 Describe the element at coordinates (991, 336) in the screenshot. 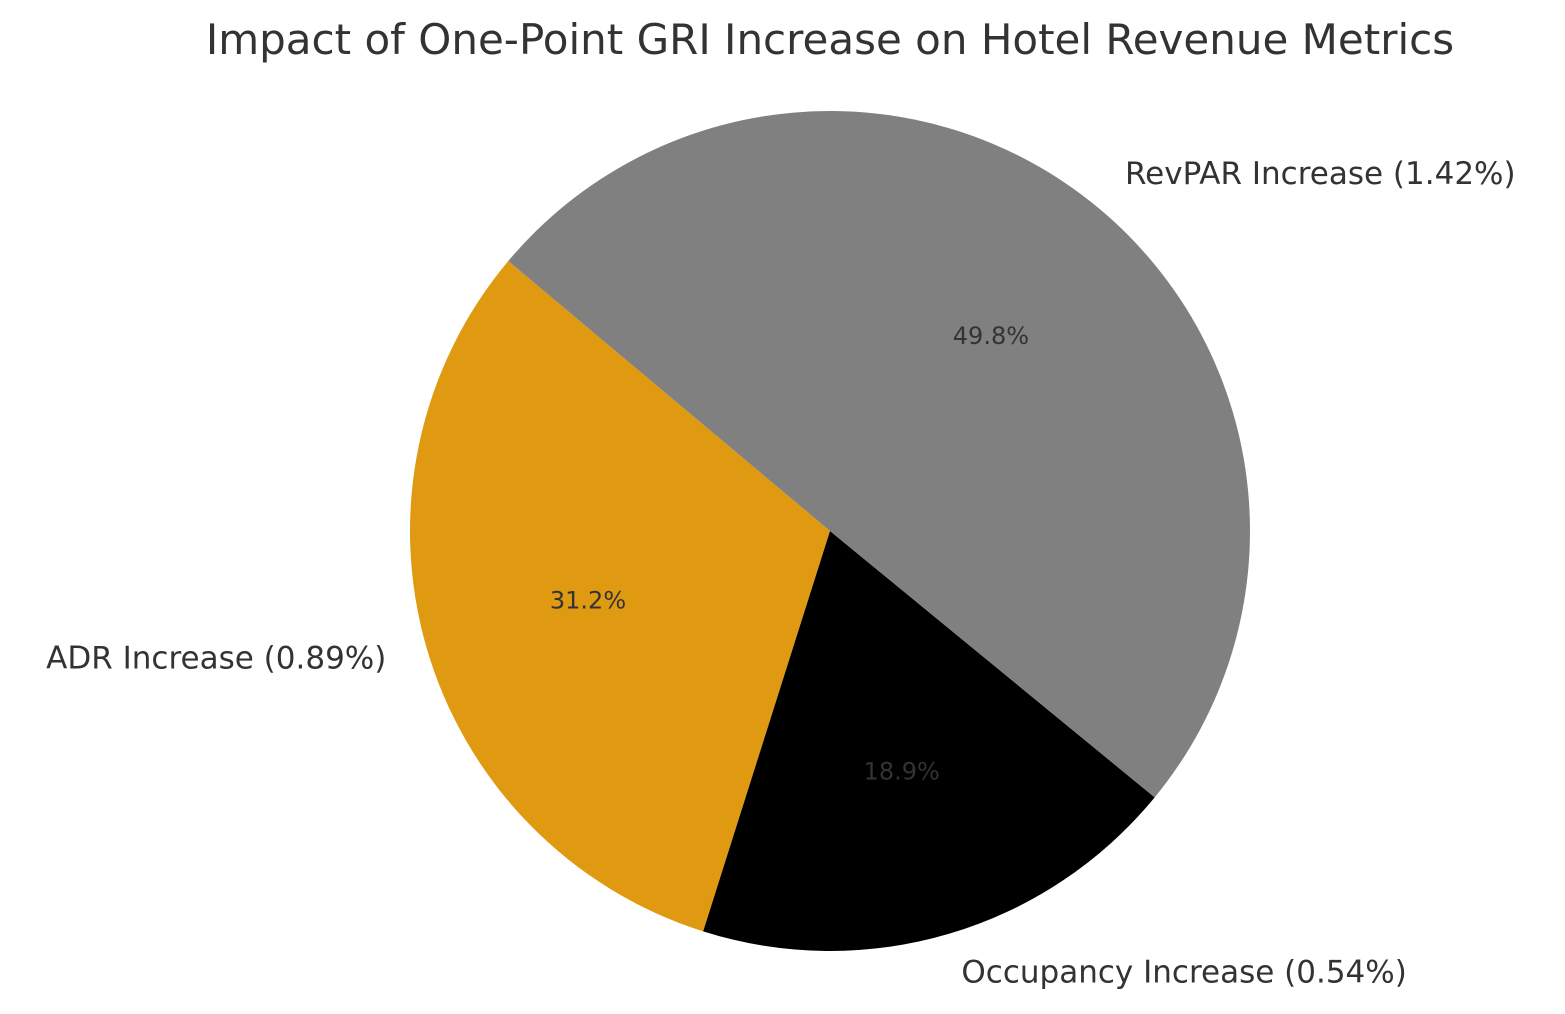

I see `slice-percent-label: 49.8%` at that location.